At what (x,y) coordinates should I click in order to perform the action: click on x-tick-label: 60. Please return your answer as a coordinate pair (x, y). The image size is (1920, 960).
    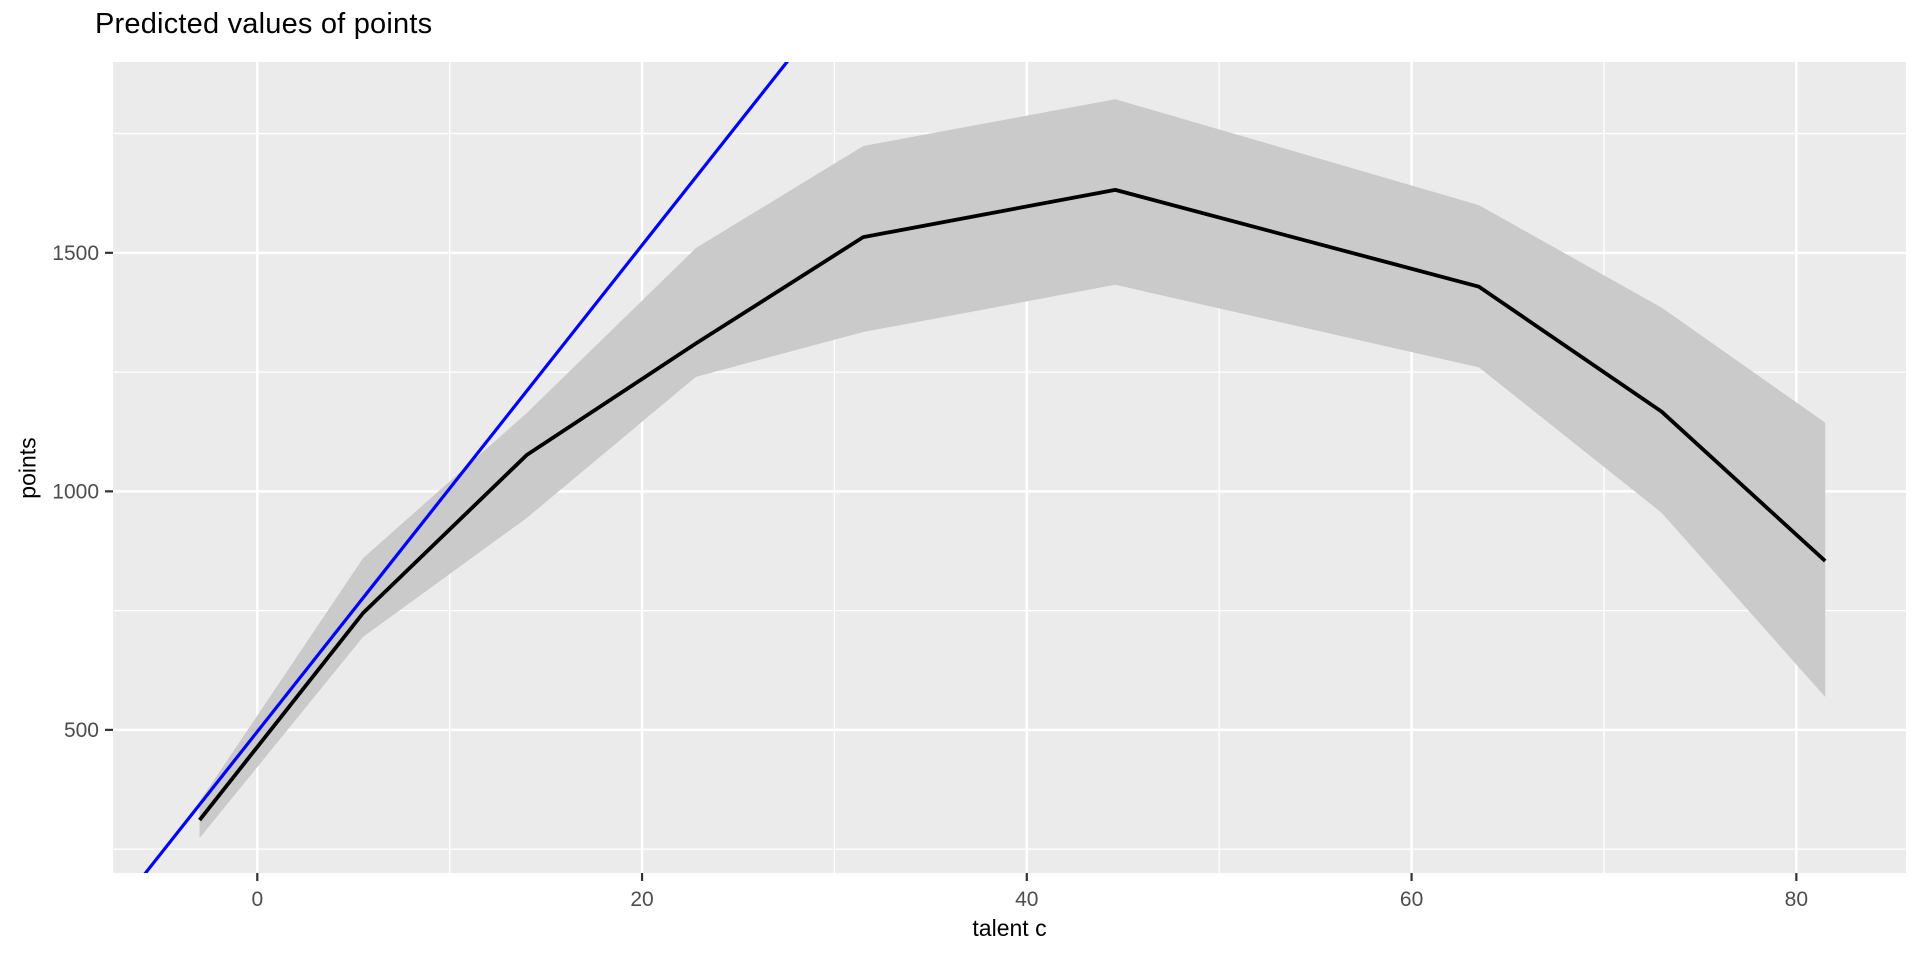
    Looking at the image, I should click on (1411, 899).